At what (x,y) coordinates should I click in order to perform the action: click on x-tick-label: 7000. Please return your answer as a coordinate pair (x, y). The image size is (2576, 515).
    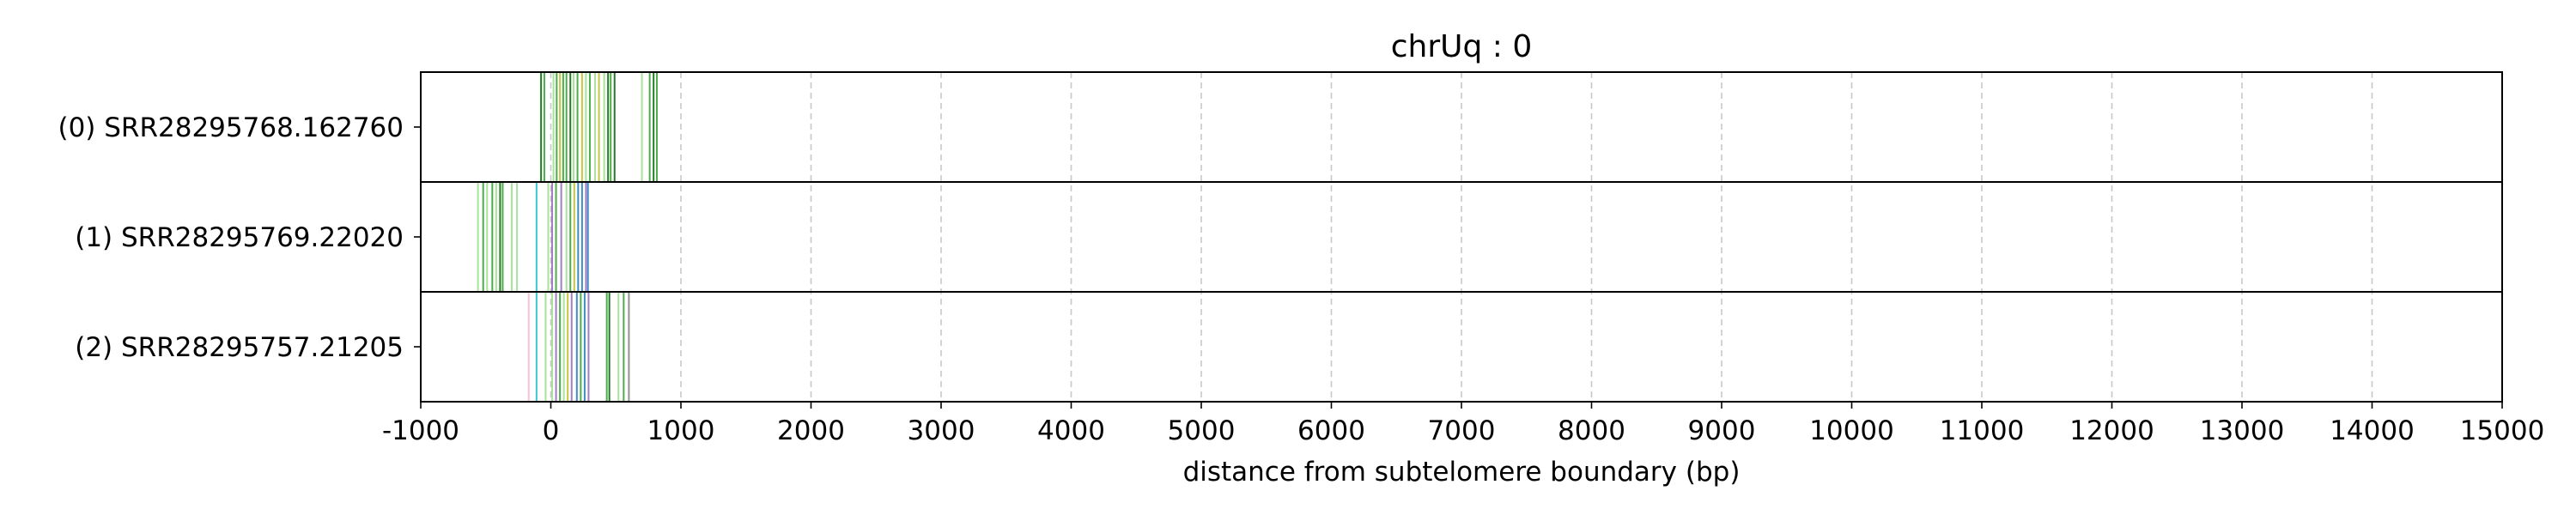
    Looking at the image, I should click on (1462, 430).